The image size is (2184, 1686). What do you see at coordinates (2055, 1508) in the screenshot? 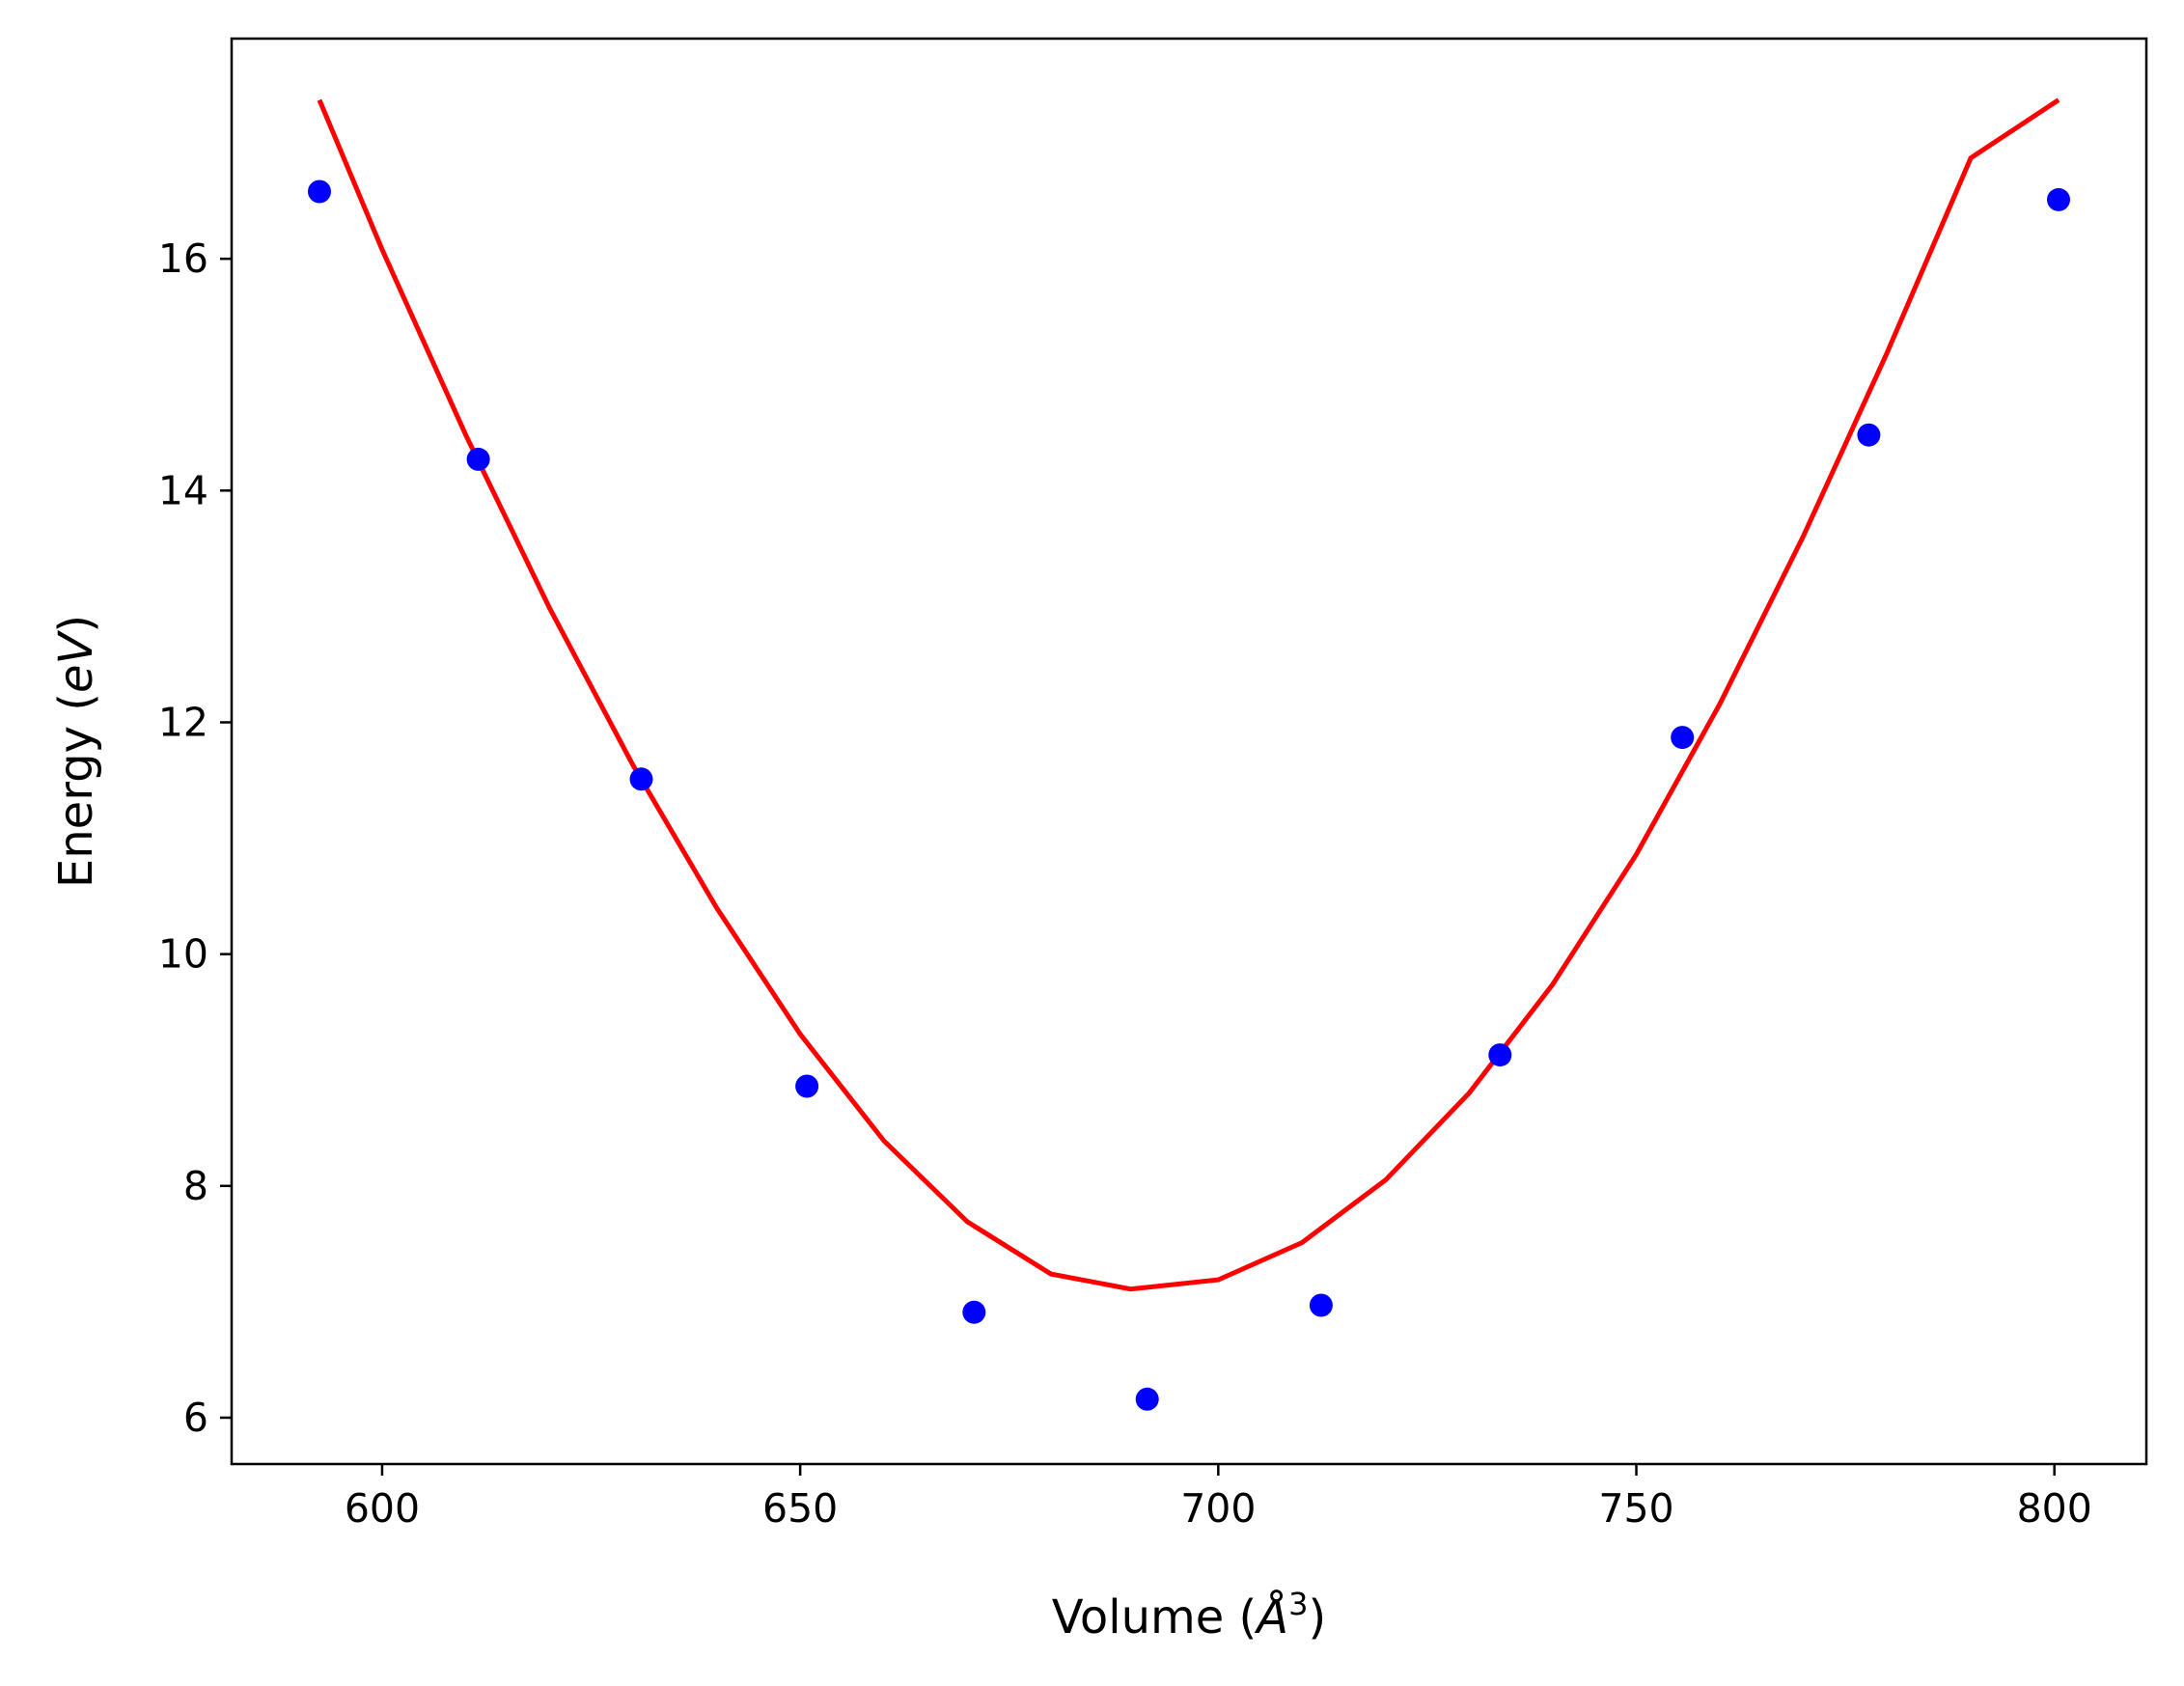
I see `x-tick-label: 800` at bounding box center [2055, 1508].